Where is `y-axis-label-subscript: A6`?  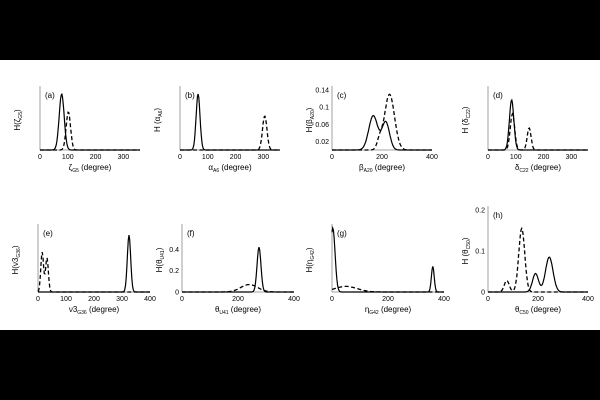 y-axis-label-subscript: A6 is located at coordinates (161, 113).